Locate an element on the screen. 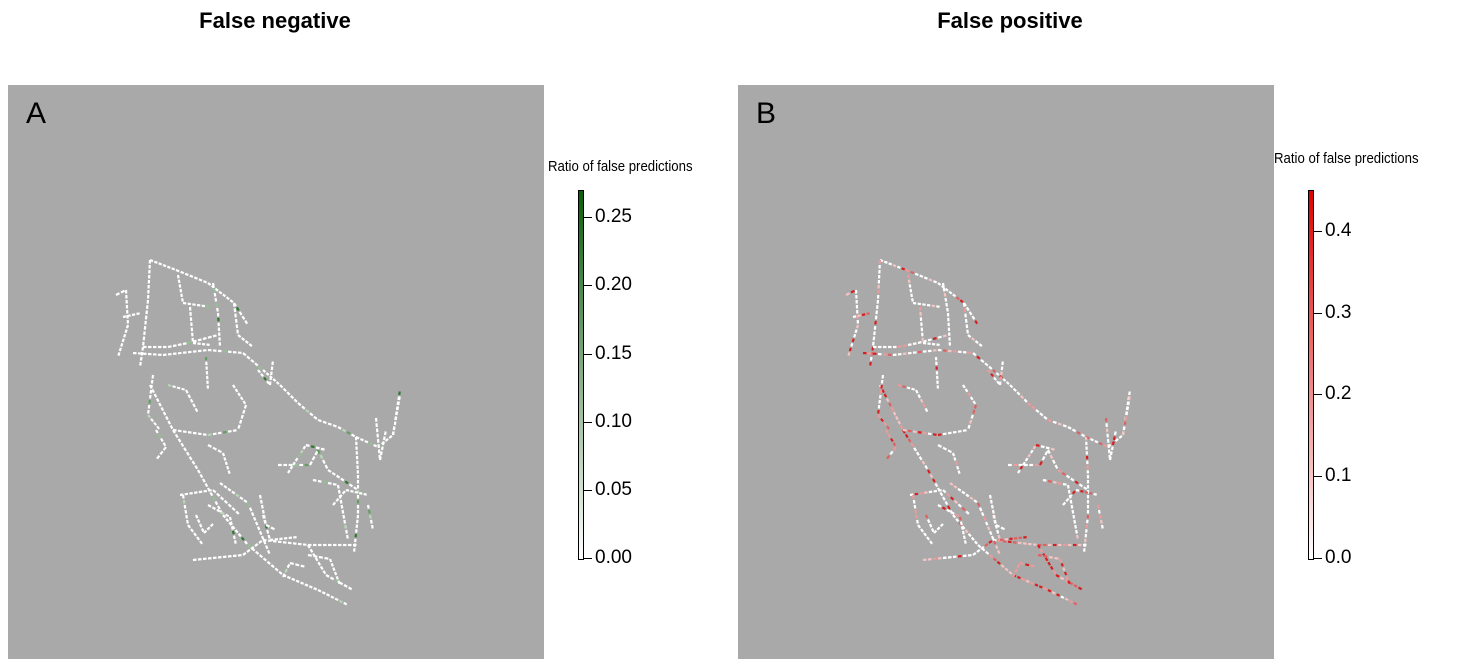 The height and width of the screenshot is (659, 1457). legend-title-a: Ratio of false predictions is located at coordinates (620, 166).